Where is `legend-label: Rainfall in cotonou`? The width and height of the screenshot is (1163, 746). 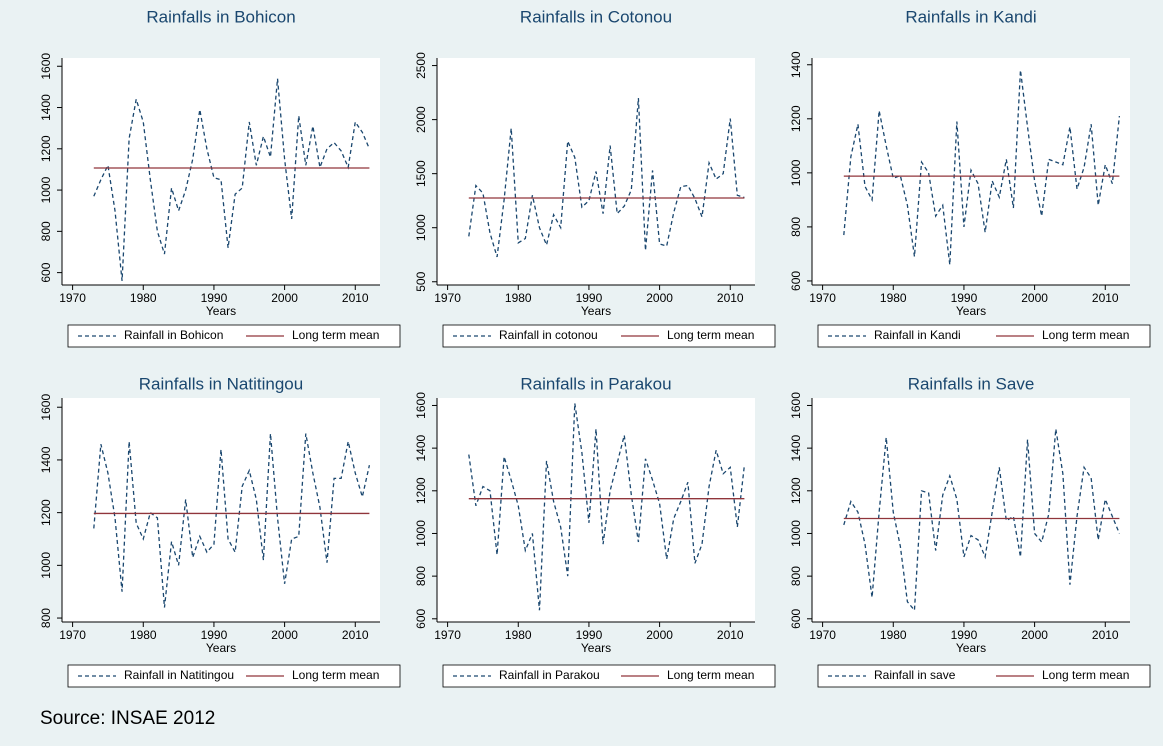
legend-label: Rainfall in cotonou is located at coordinates (548, 335).